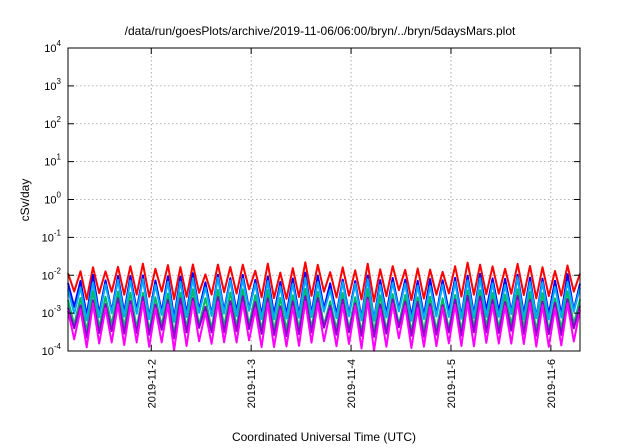 This screenshot has height=448, width=640. Describe the element at coordinates (52, 161) in the screenshot. I see `y-tick-label: 10¹` at that location.